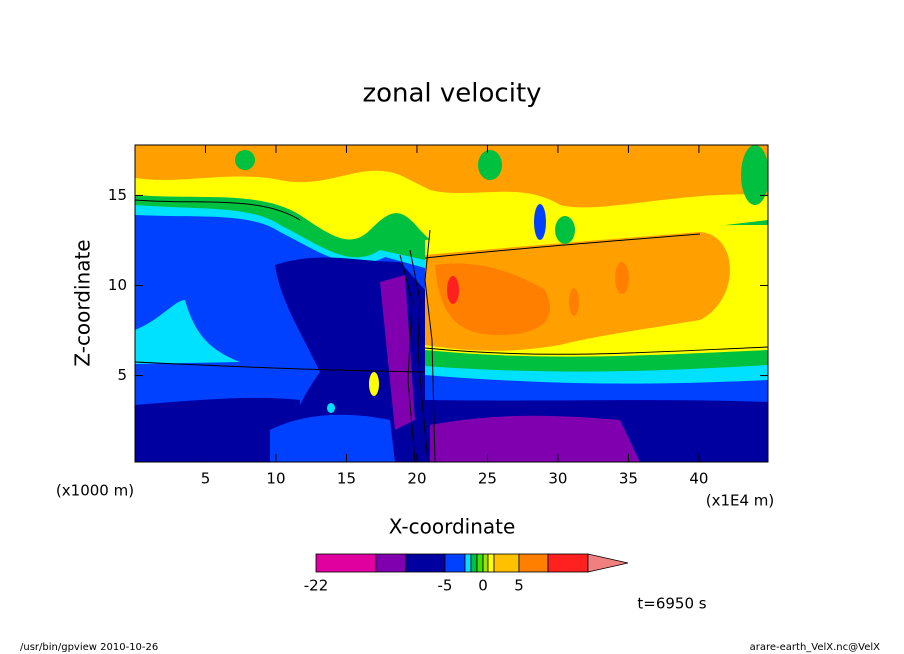  I want to click on colorbar-tick-label: -5, so click(445, 586).